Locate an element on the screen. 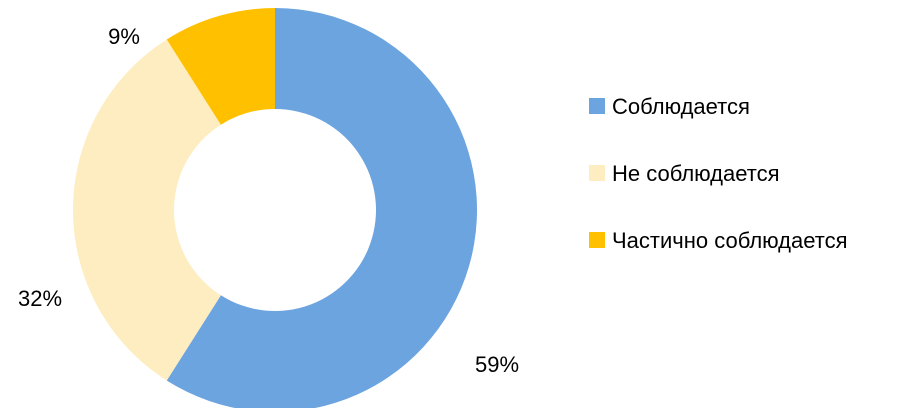 The image size is (903, 408). legend-label-1: Соблюдается is located at coordinates (681, 106).